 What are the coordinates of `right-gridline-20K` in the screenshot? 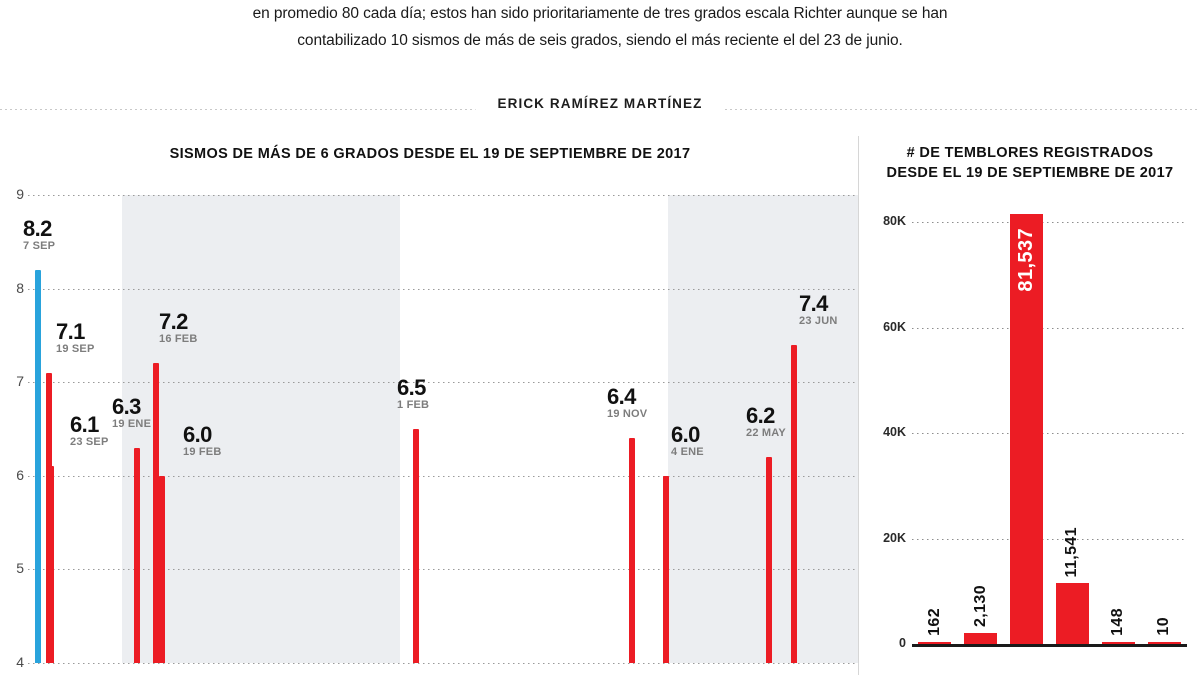 It's located at (1049, 539).